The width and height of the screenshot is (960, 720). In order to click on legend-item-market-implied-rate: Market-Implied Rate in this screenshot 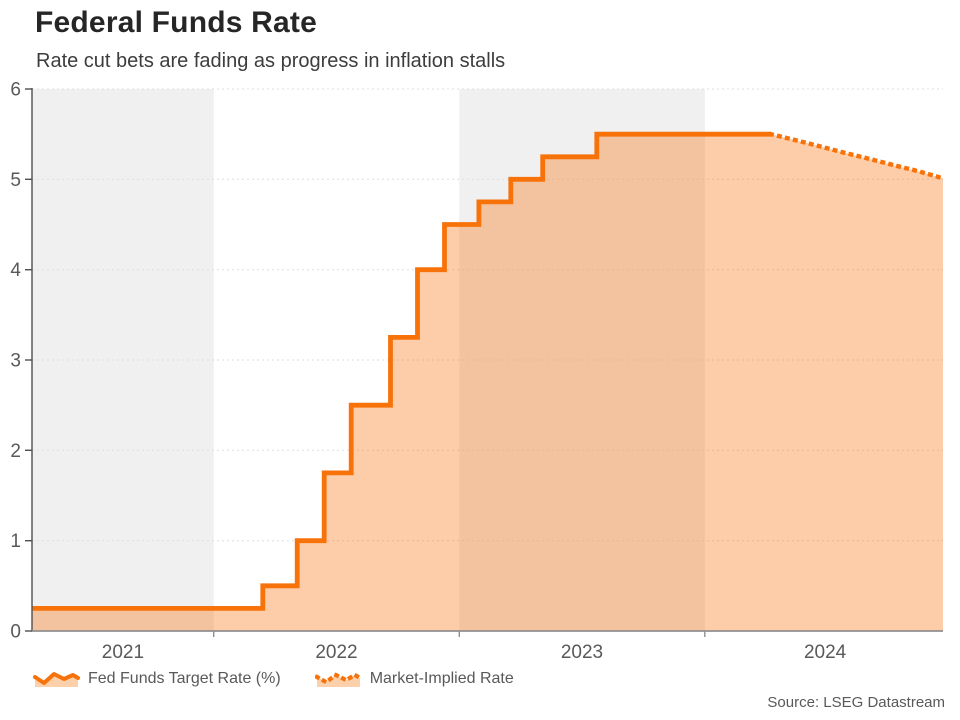, I will do `click(414, 679)`.